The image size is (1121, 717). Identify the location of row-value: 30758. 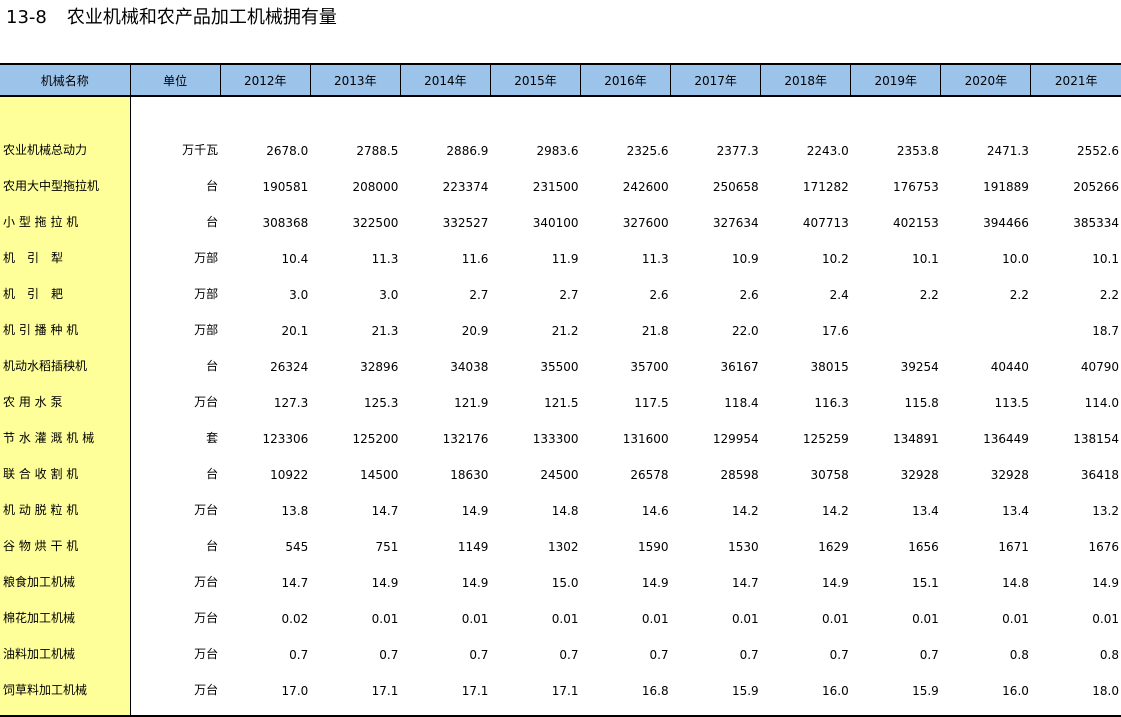
(829, 475).